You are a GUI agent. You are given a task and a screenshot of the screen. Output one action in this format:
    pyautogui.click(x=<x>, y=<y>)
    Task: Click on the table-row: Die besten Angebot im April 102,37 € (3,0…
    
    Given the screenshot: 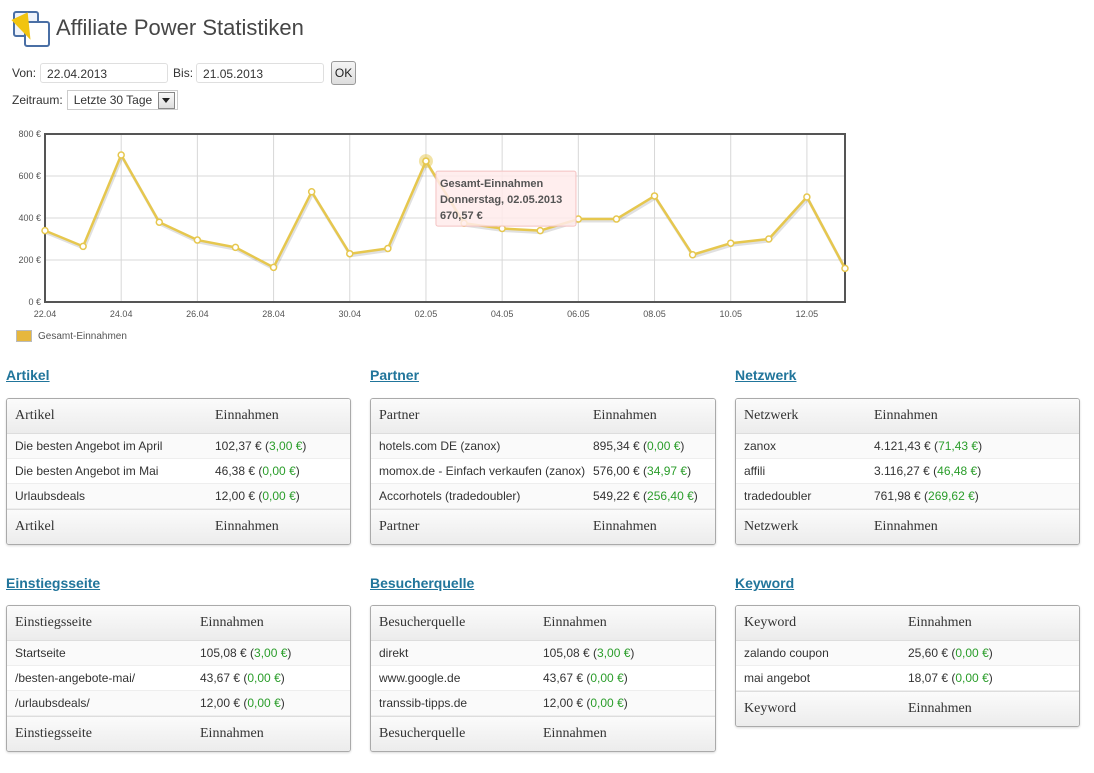 What is the action you would take?
    pyautogui.click(x=178, y=446)
    